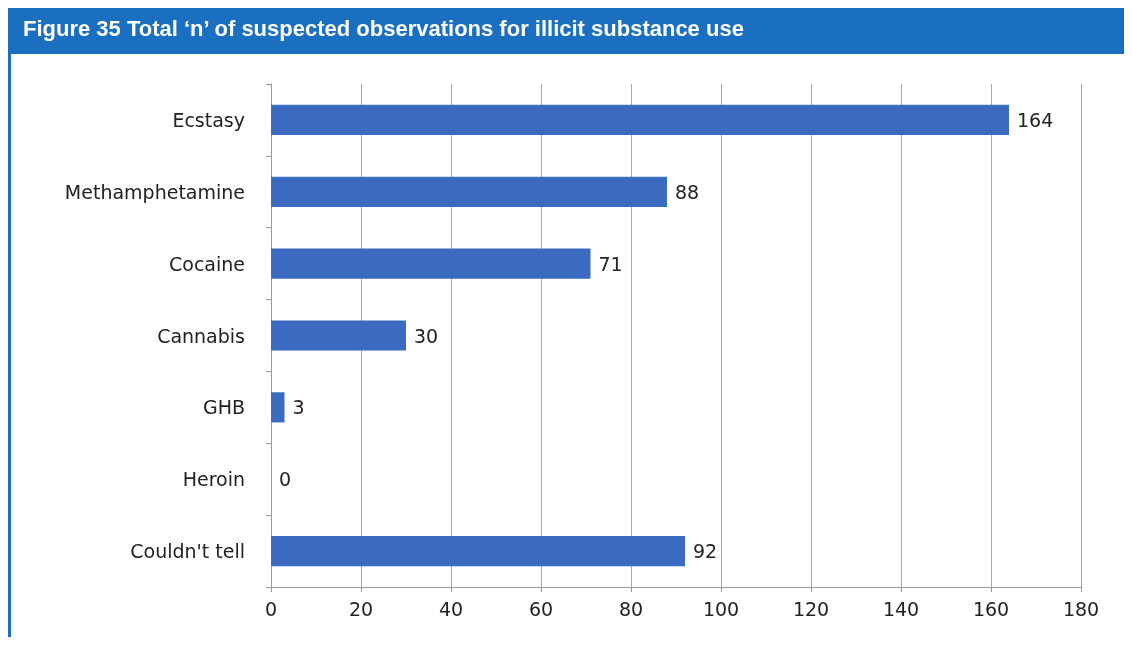 This screenshot has height=645, width=1132. What do you see at coordinates (721, 608) in the screenshot?
I see `x-tick-label: 100` at bounding box center [721, 608].